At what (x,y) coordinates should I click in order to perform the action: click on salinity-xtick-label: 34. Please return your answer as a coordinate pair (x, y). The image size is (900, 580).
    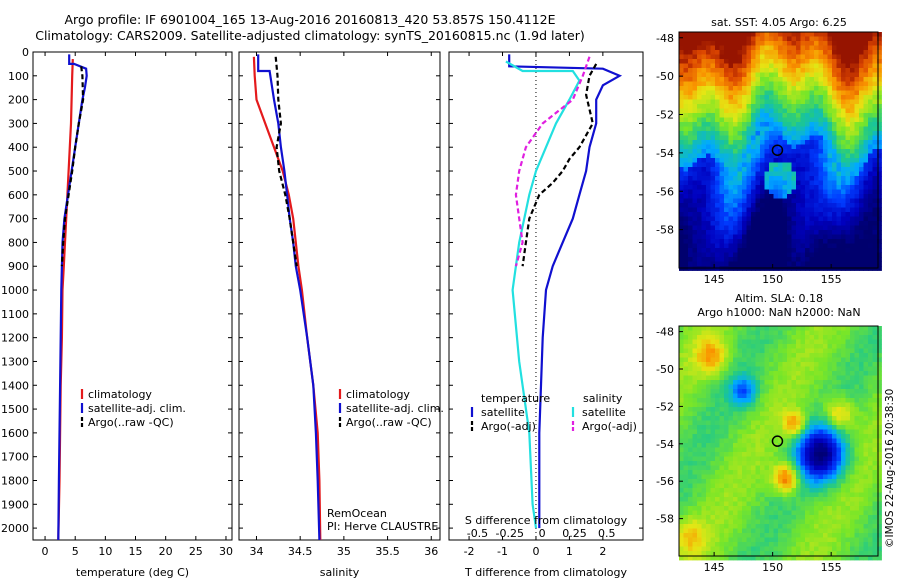
    Looking at the image, I should click on (256, 551).